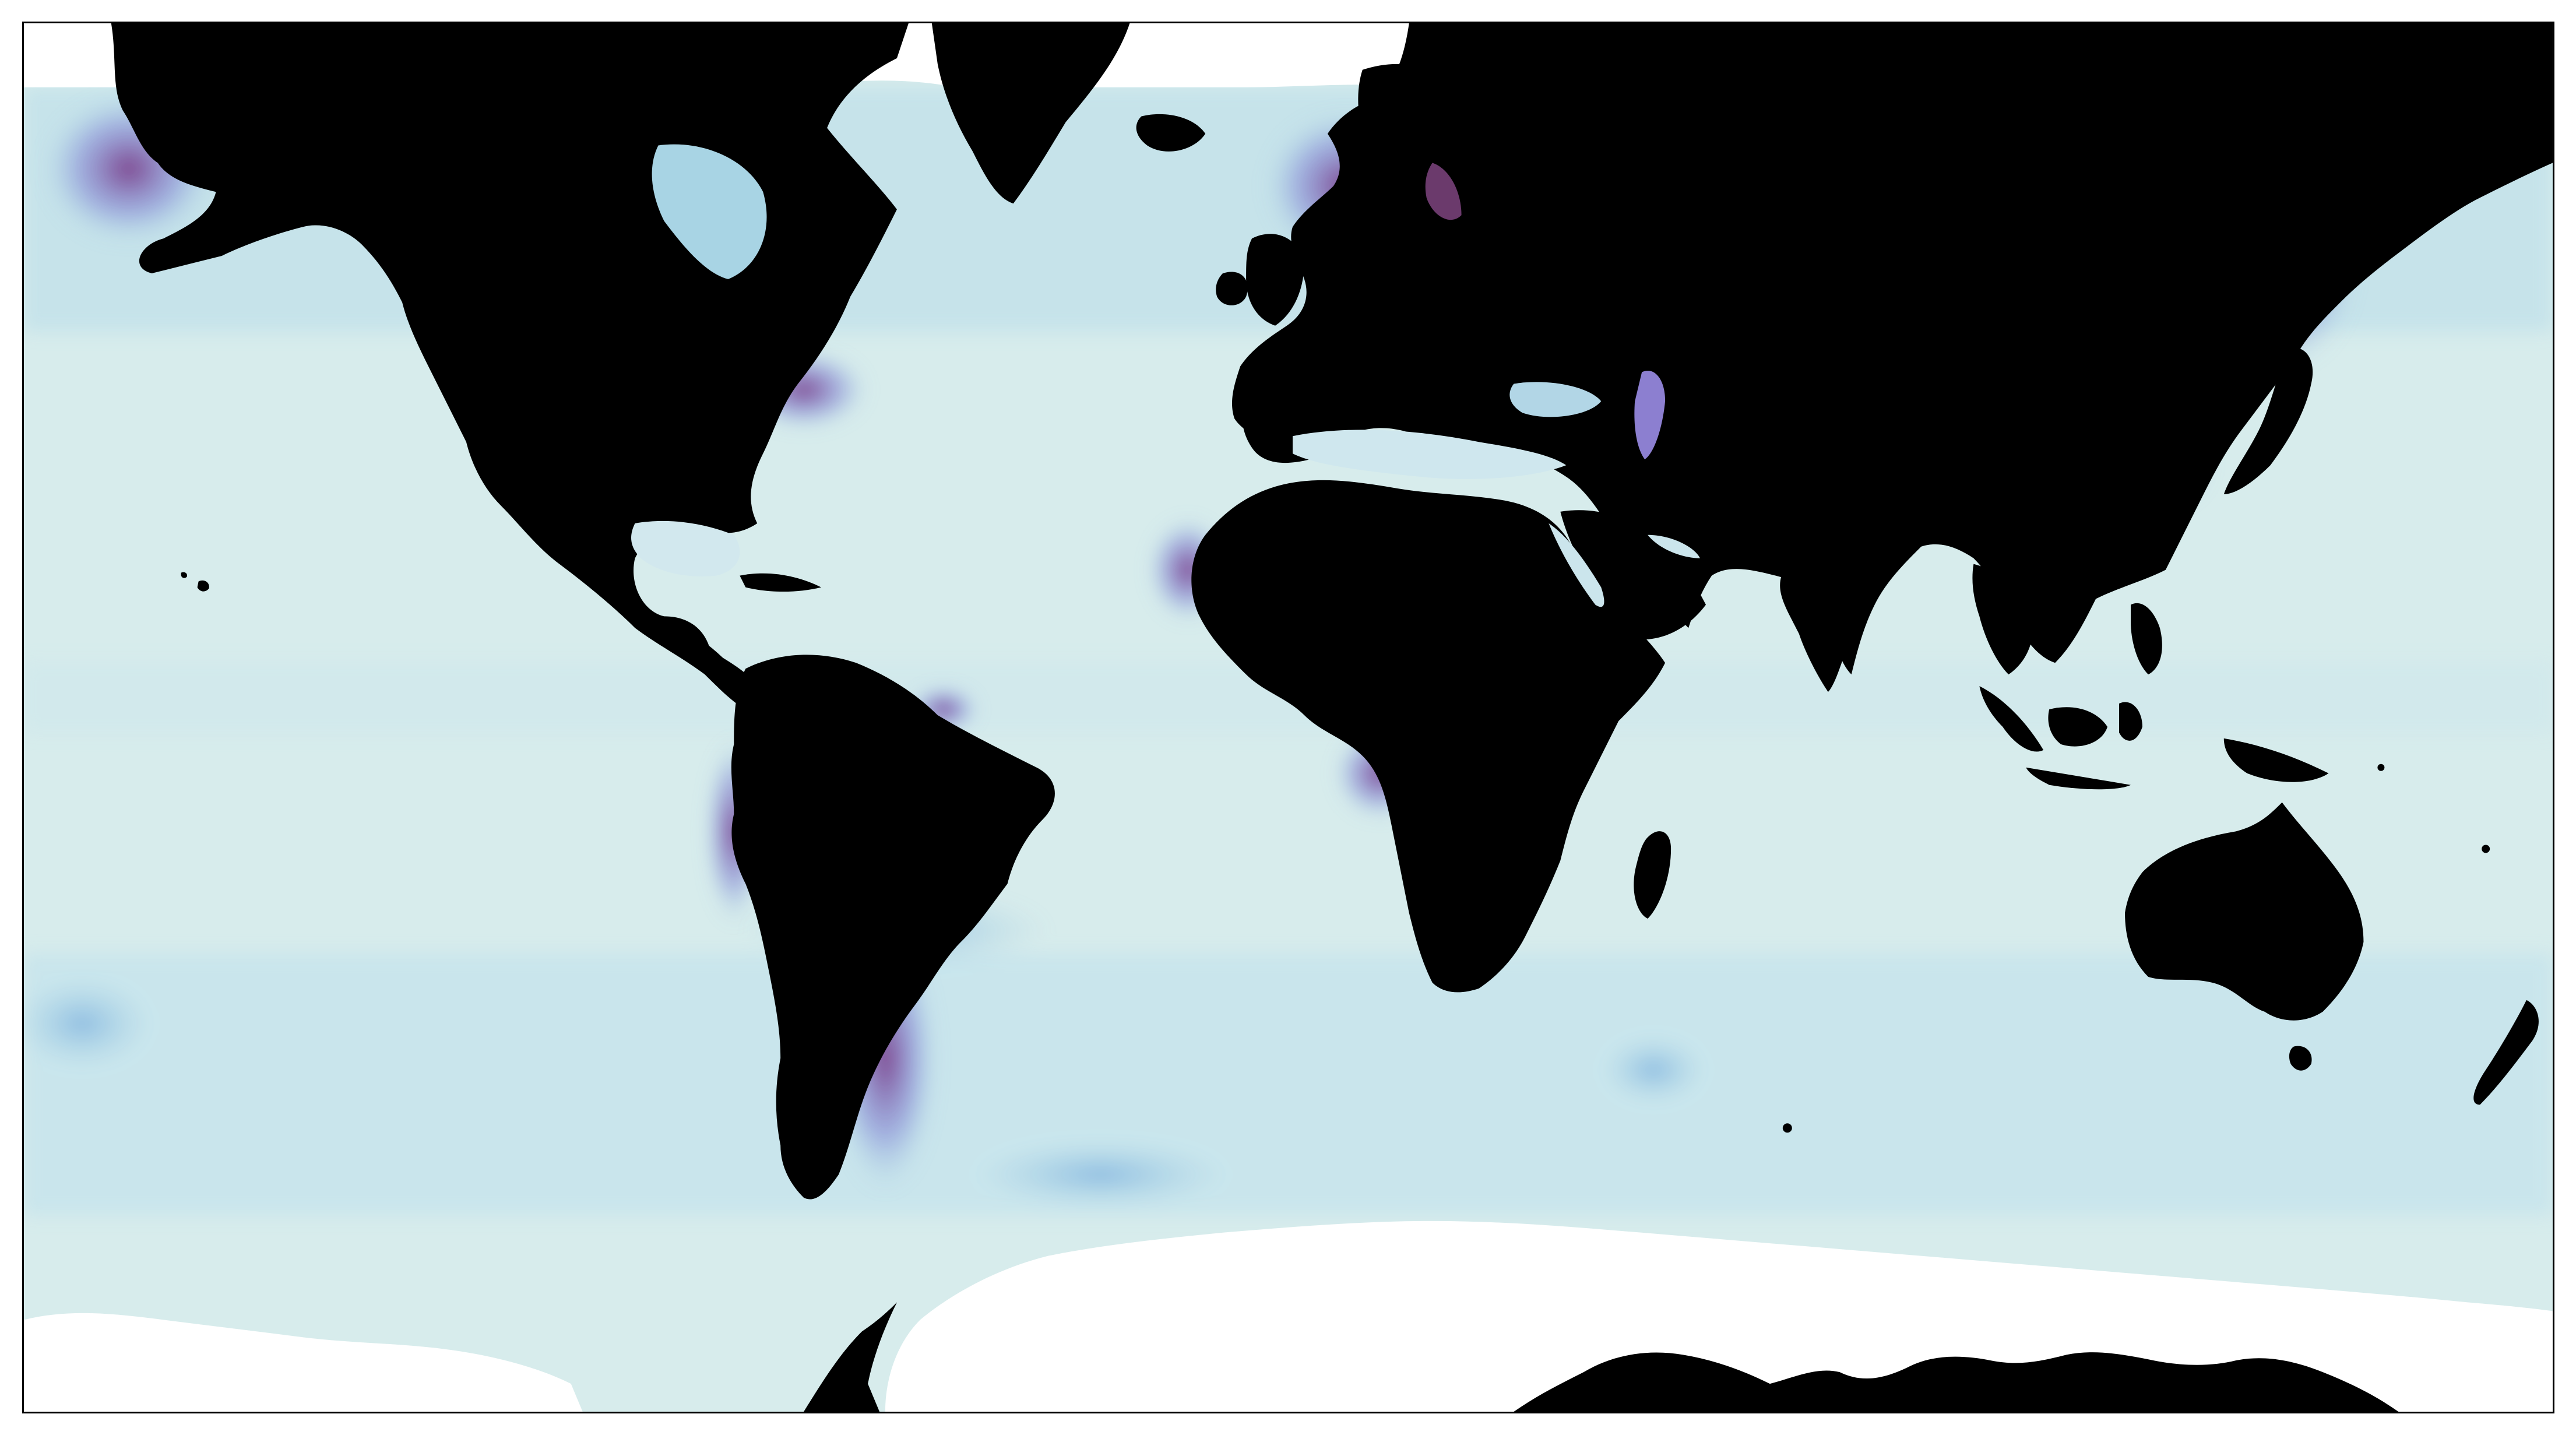 The height and width of the screenshot is (1435, 2576). I want to click on greenland, so click(1030, 113).